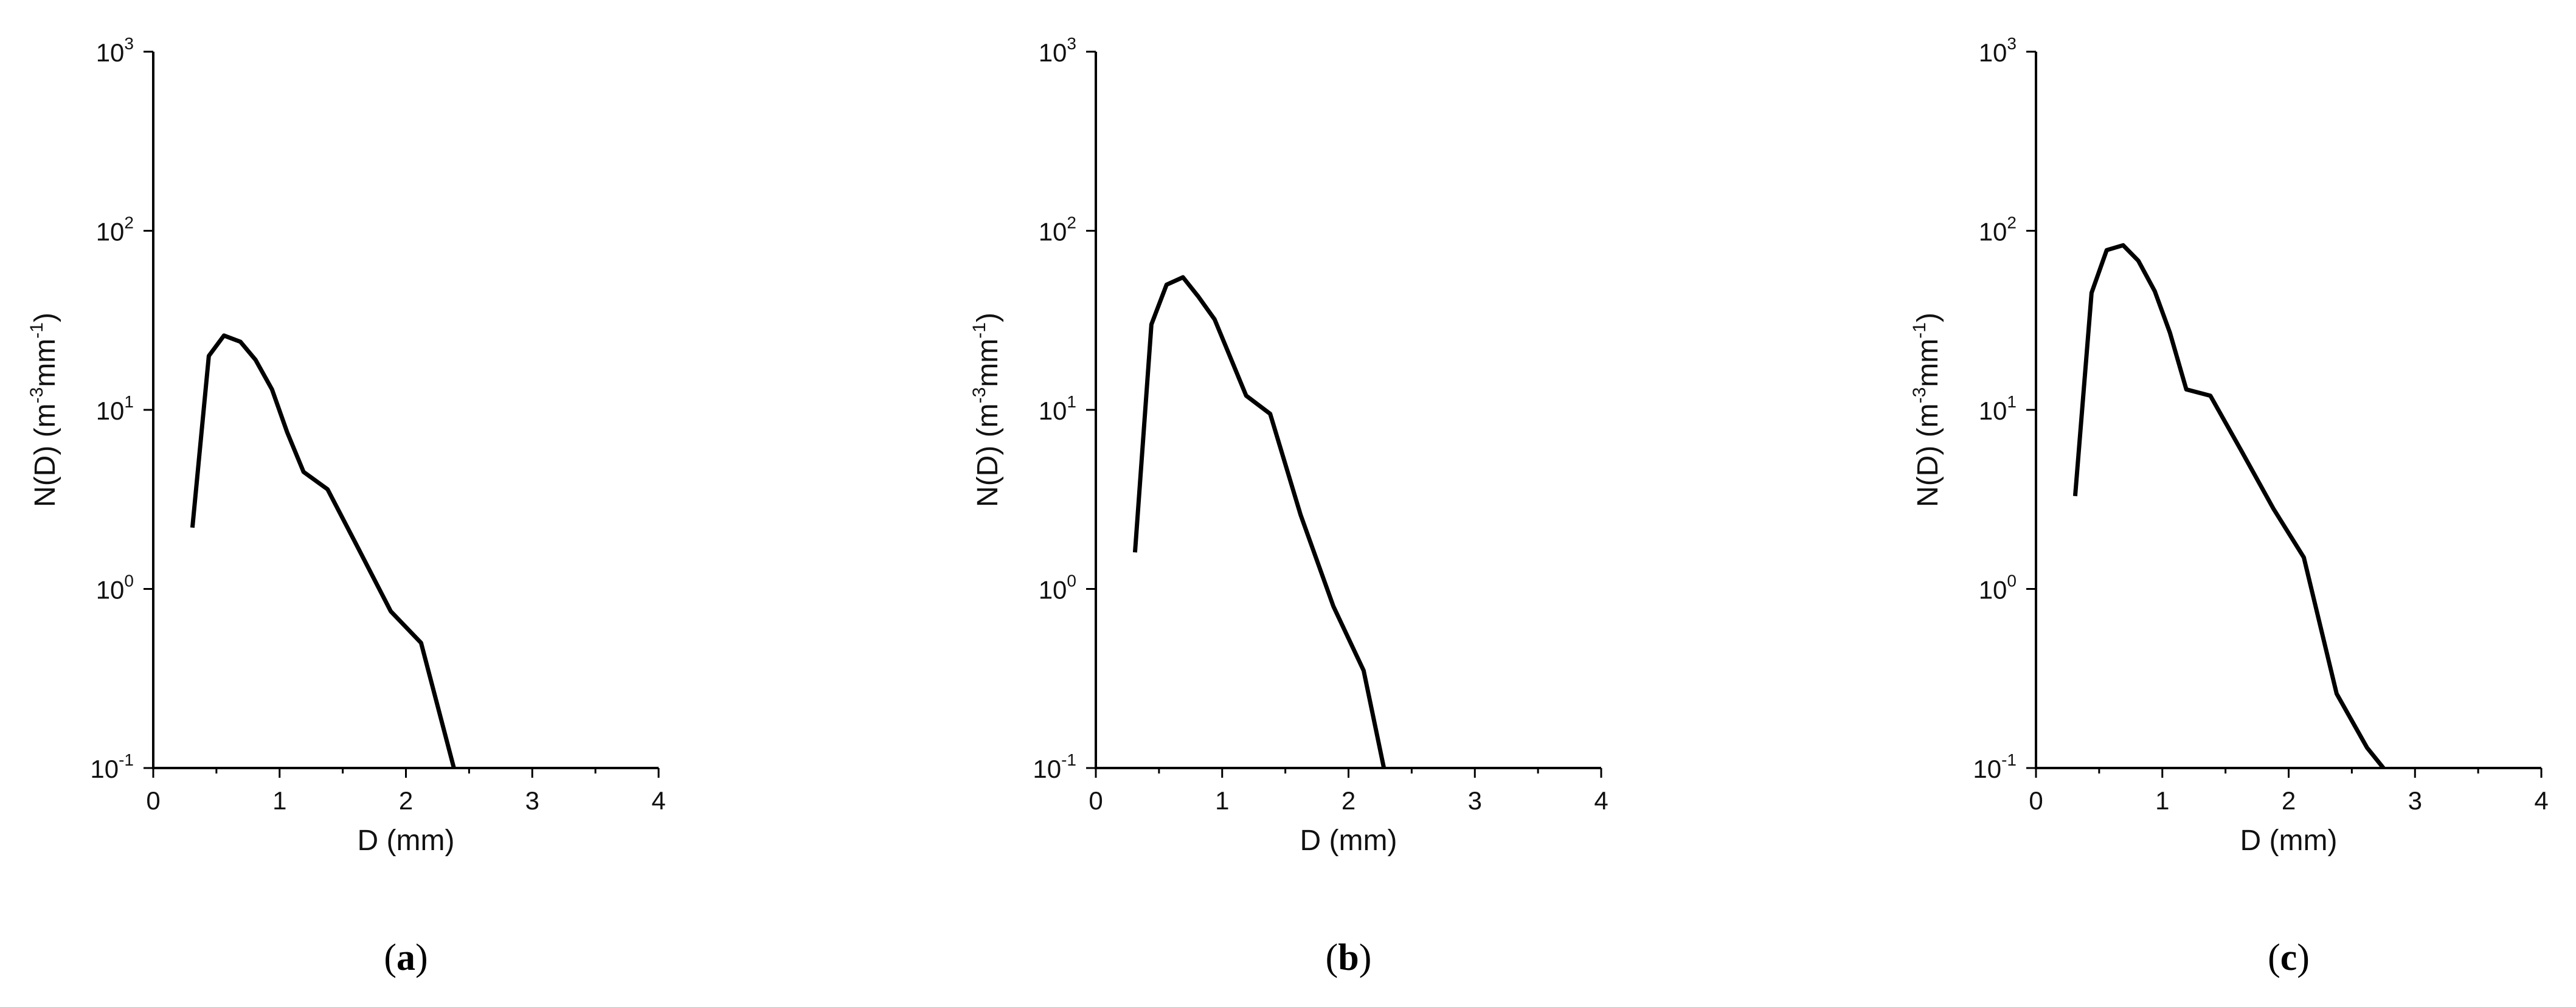 This screenshot has width=2576, height=1007. Describe the element at coordinates (2289, 957) in the screenshot. I see `panel-label: (c)` at that location.